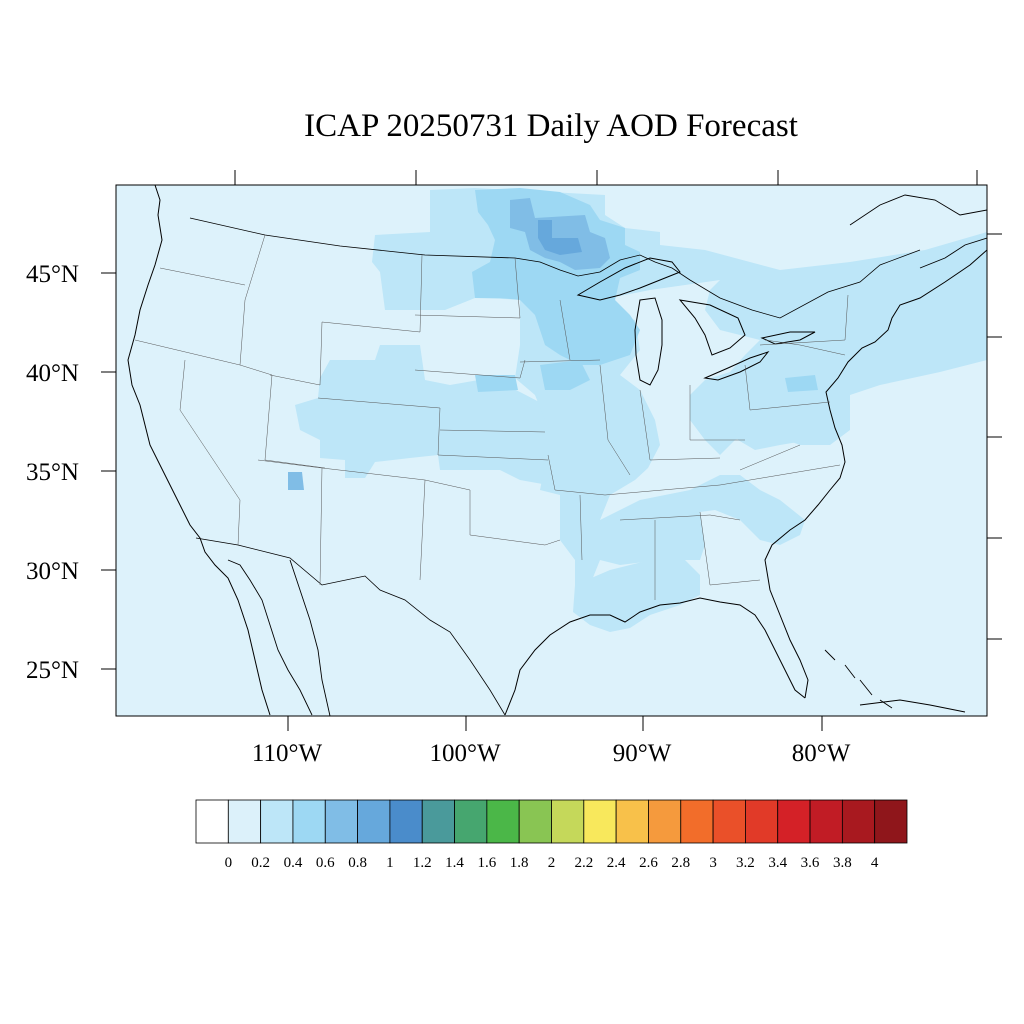  What do you see at coordinates (350, 626) in the screenshot?
I see `us-mexico-border` at bounding box center [350, 626].